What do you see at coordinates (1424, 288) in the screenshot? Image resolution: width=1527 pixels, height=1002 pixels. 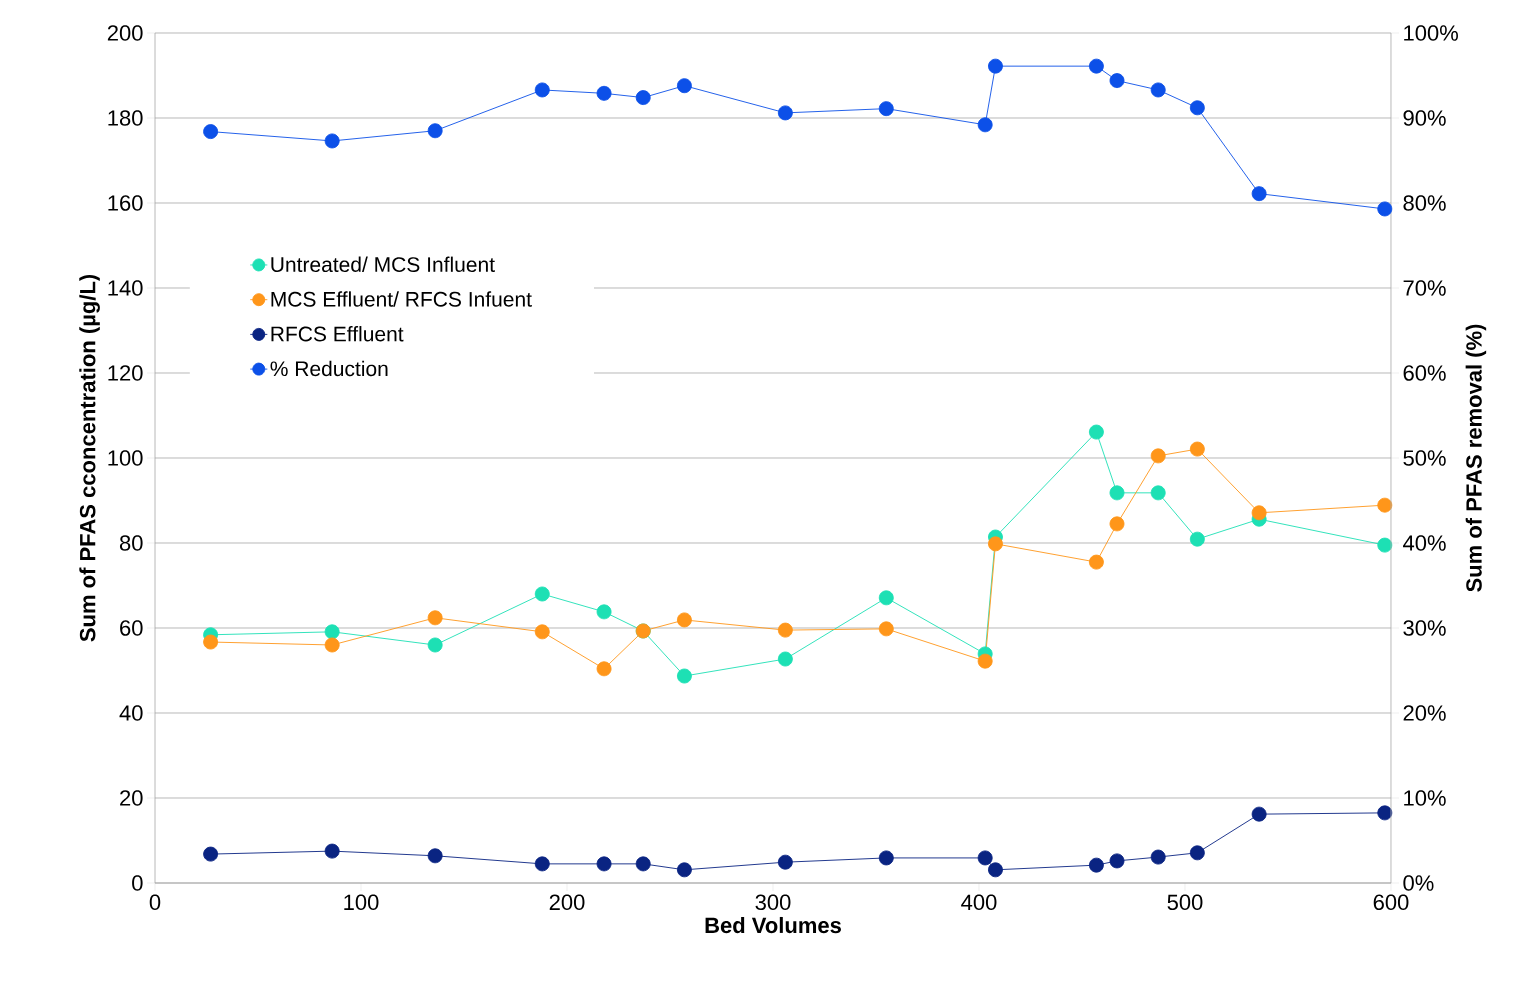 I see `y2-tick-label: 70%` at bounding box center [1424, 288].